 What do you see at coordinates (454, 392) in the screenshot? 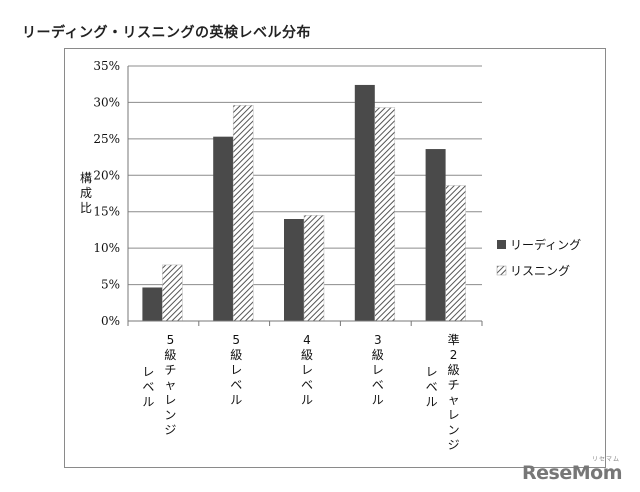
I see `category-label: 準 2 級チャレンジ` at bounding box center [454, 392].